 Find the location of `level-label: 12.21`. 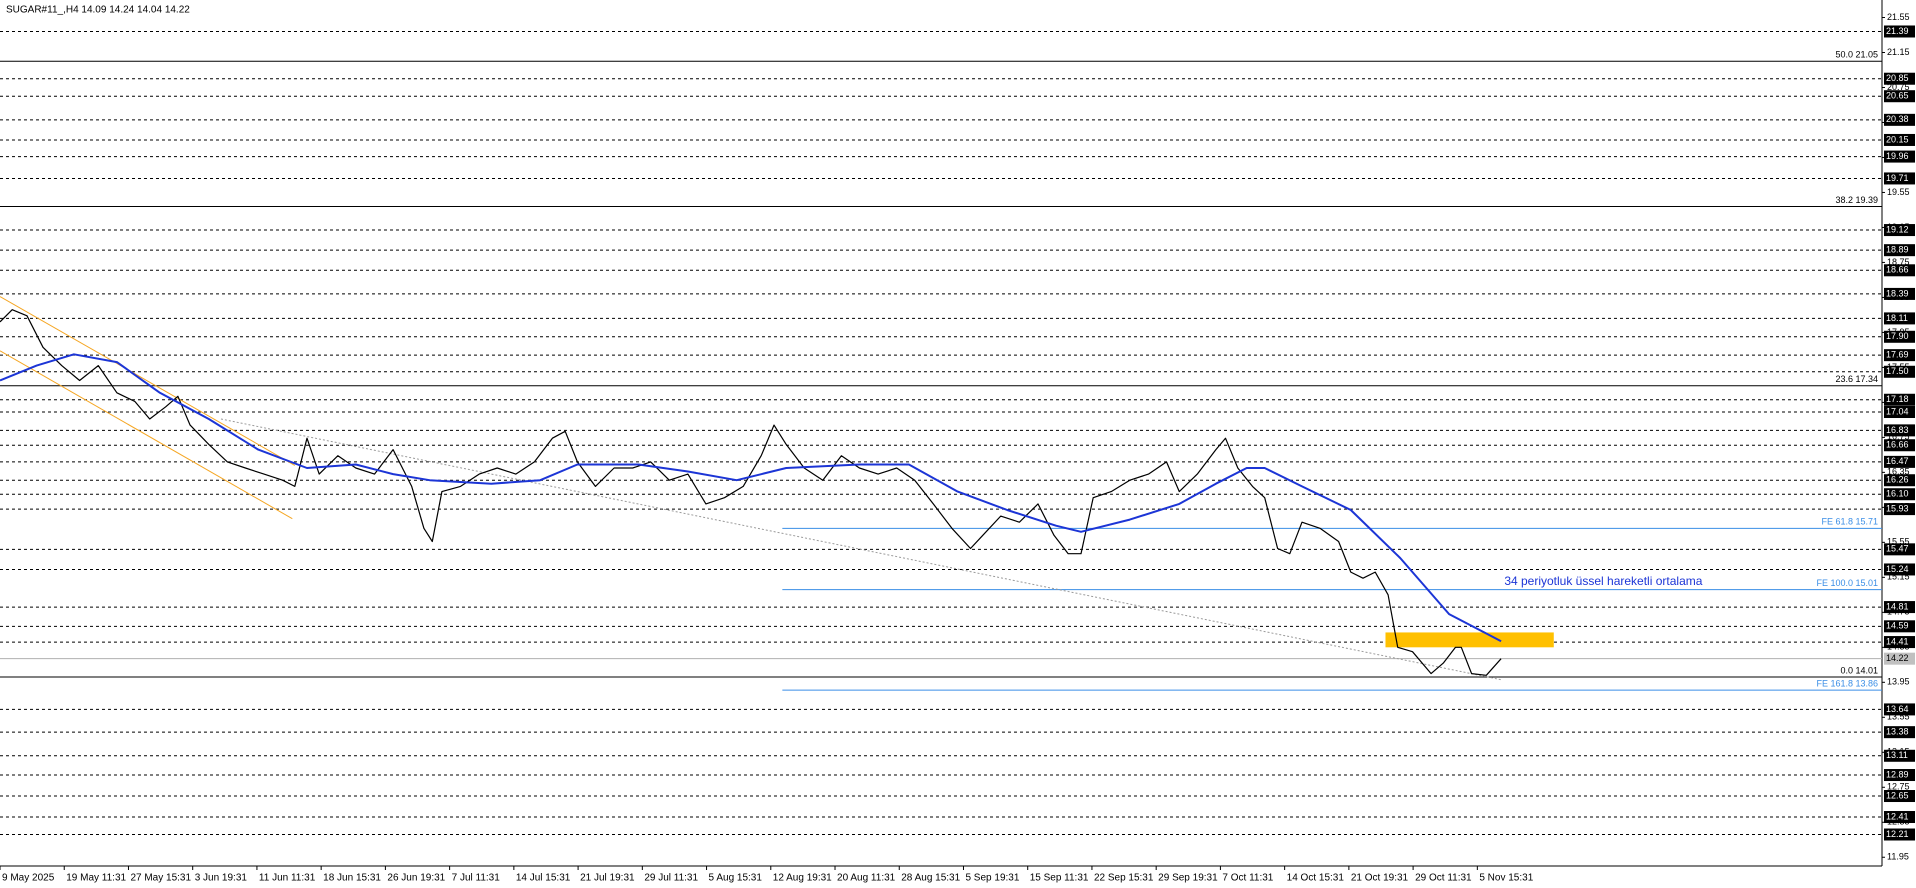

level-label: 12.21 is located at coordinates (1897, 834).